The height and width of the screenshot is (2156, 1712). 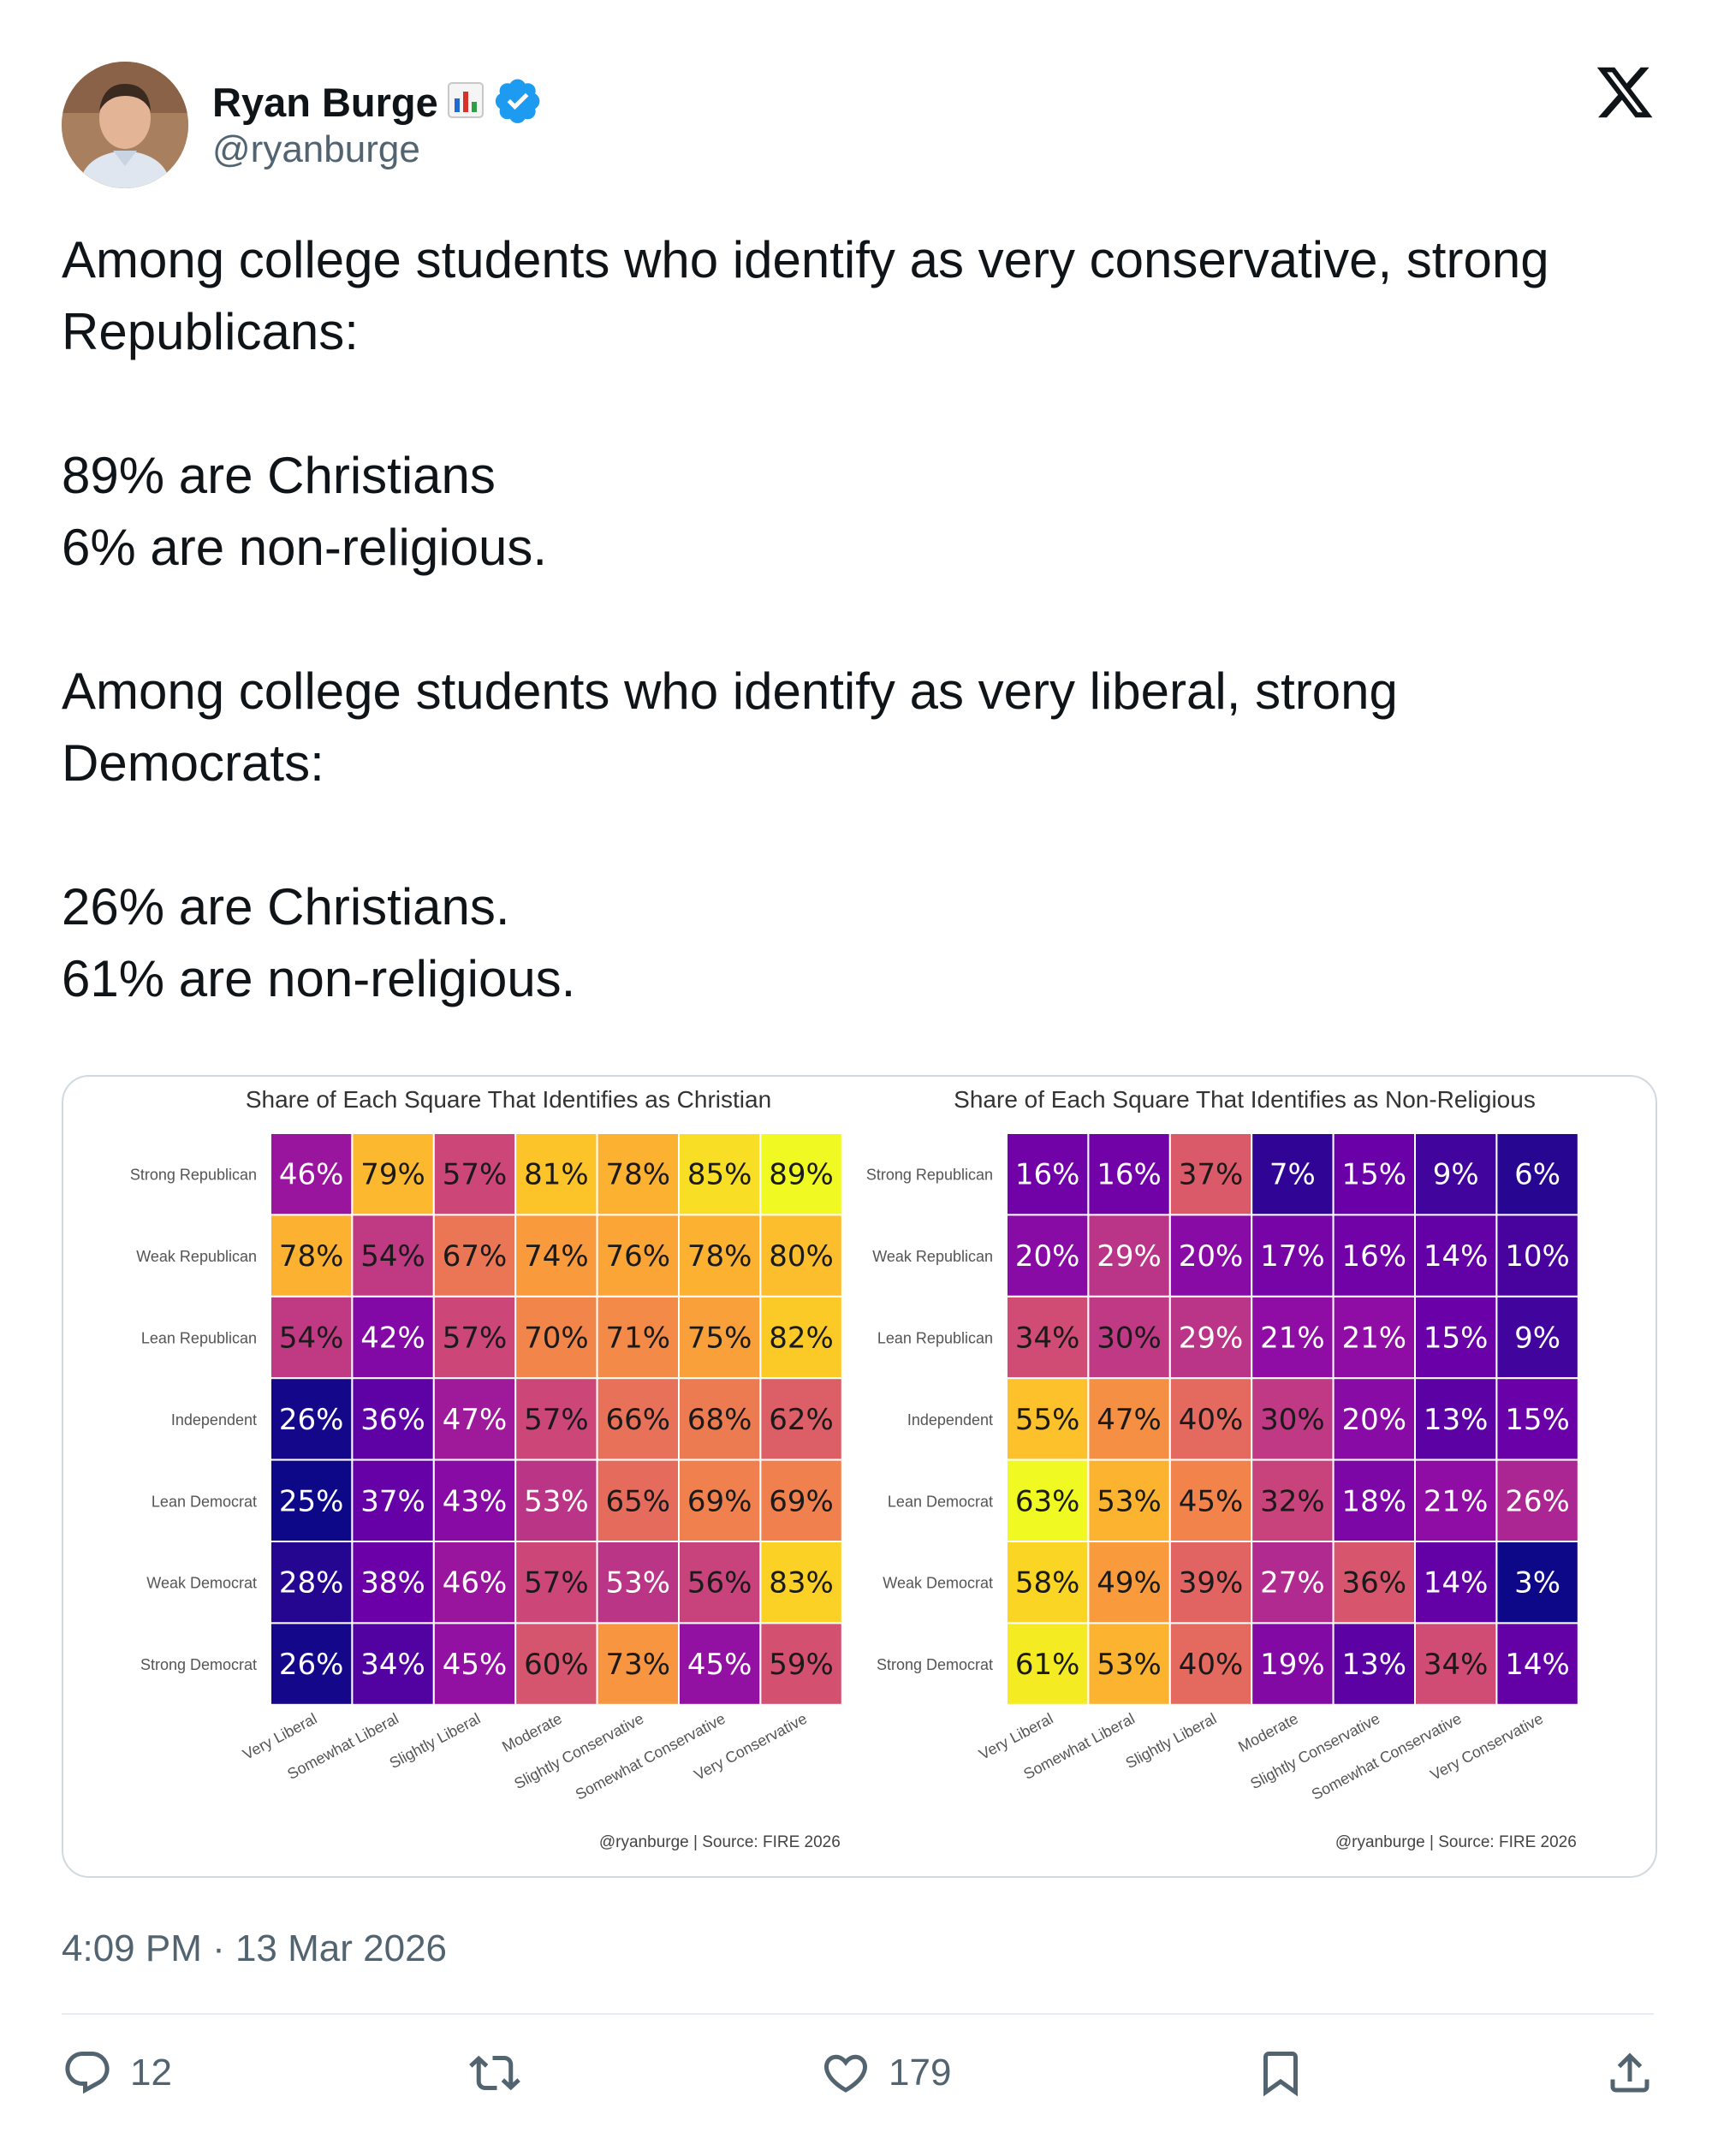 What do you see at coordinates (475, 1501) in the screenshot?
I see `heatmap-cell-label: 43%` at bounding box center [475, 1501].